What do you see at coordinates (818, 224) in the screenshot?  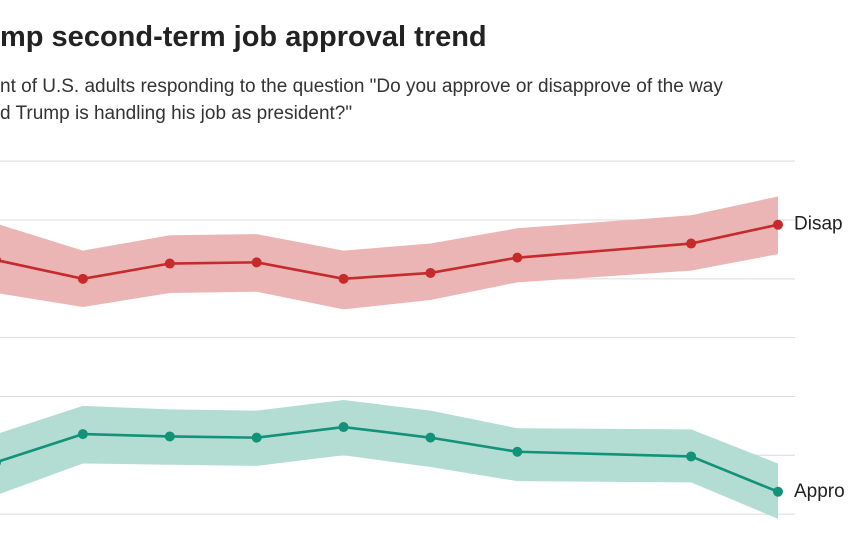 I see `series-label: Disap` at bounding box center [818, 224].